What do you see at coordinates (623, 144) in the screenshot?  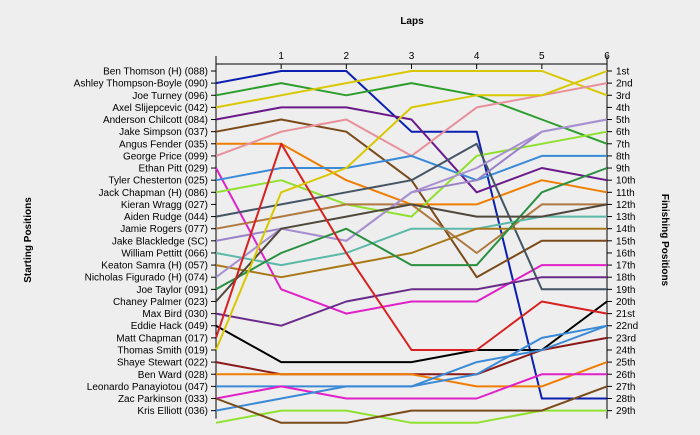 I see `finish-label: 7th` at bounding box center [623, 144].